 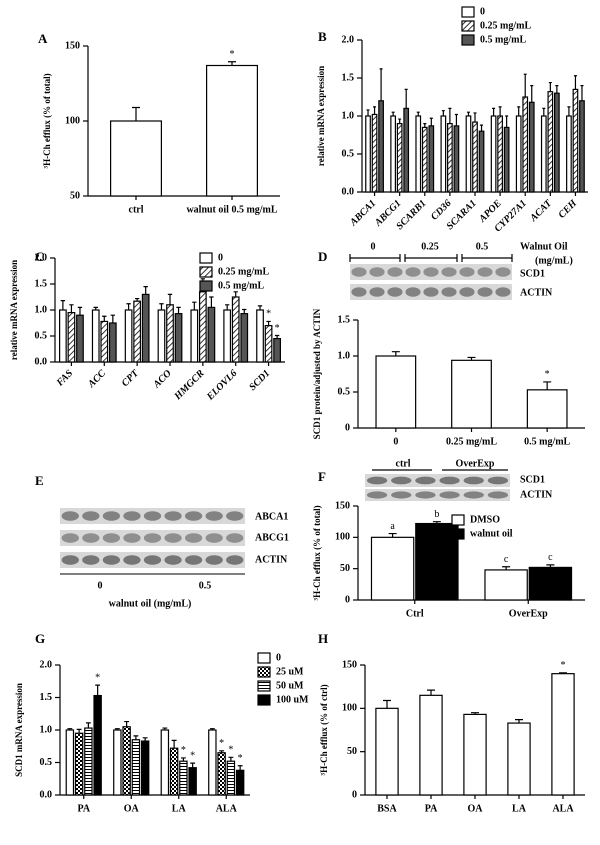 What do you see at coordinates (96, 379) in the screenshot?
I see `x-tick-label: ACC` at bounding box center [96, 379].